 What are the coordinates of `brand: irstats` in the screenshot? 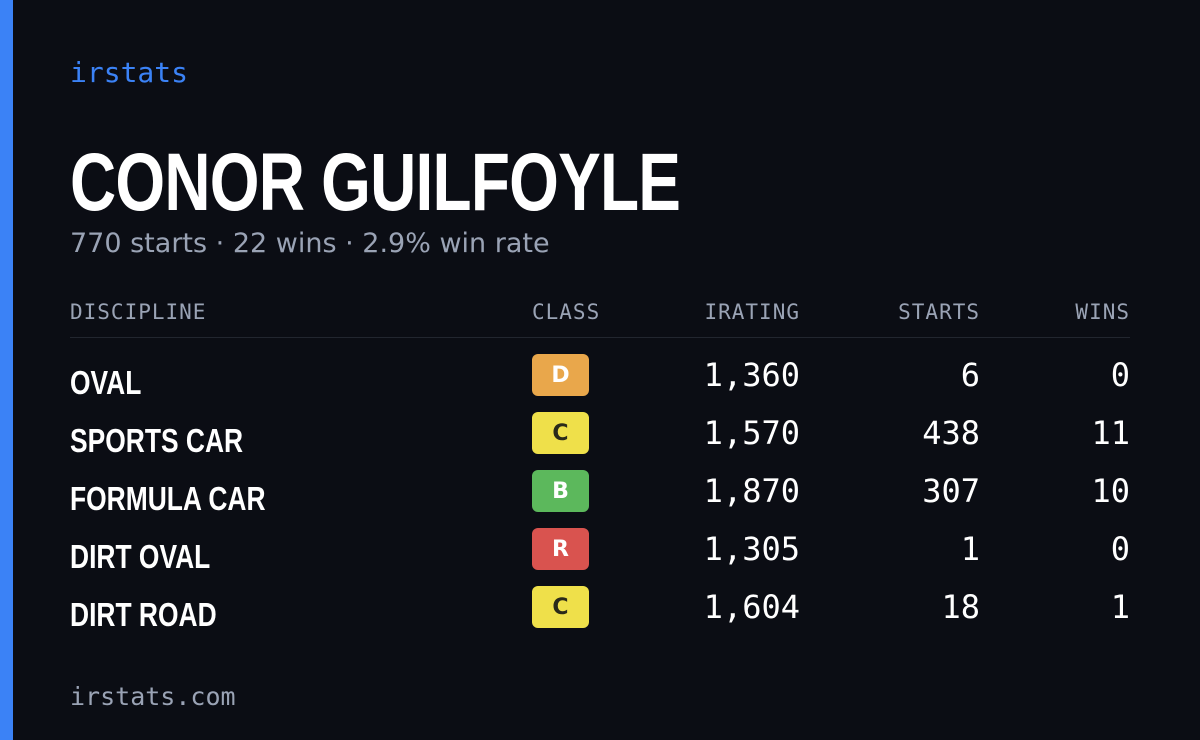 It's located at (129, 72).